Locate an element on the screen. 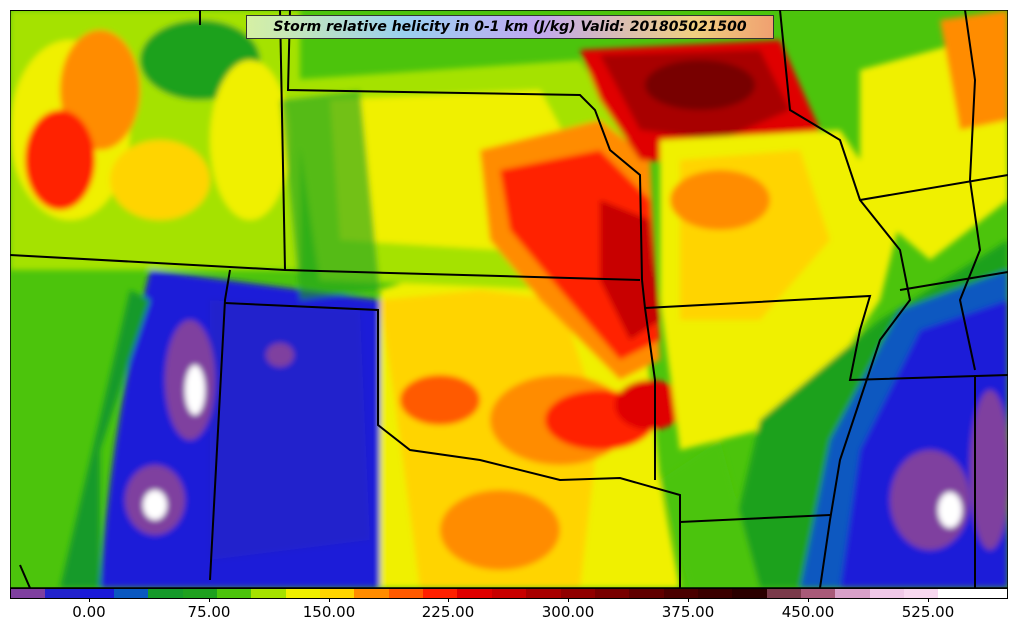 This screenshot has width=1018, height=633. colorbar is located at coordinates (509, 593).